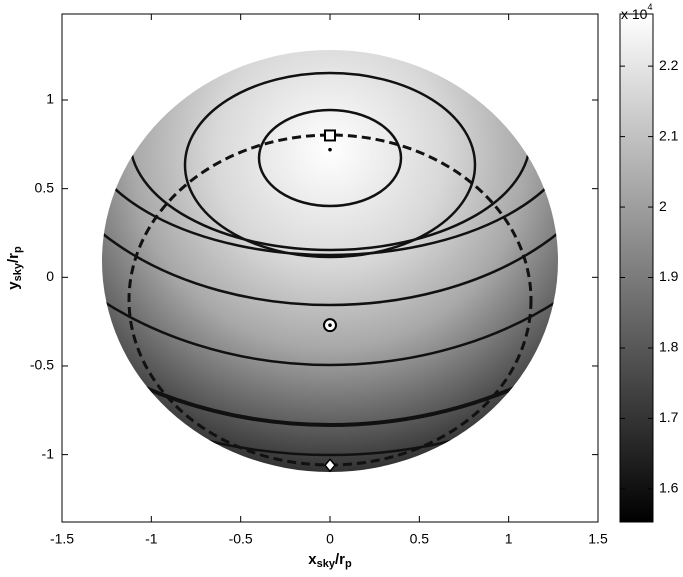 This screenshot has width=683, height=577. I want to click on colorbar-tick-label: 1.9, so click(669, 276).